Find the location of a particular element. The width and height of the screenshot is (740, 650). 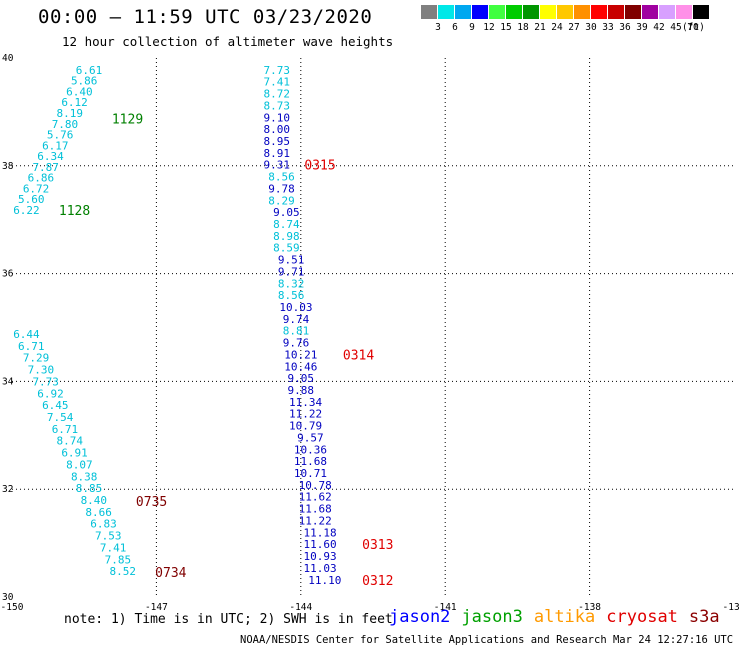

pass-time-label: 1129 is located at coordinates (127, 119).